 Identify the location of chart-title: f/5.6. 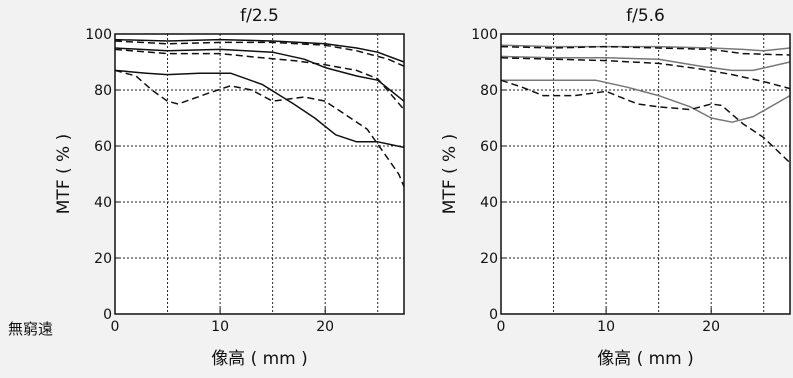
(645, 16).